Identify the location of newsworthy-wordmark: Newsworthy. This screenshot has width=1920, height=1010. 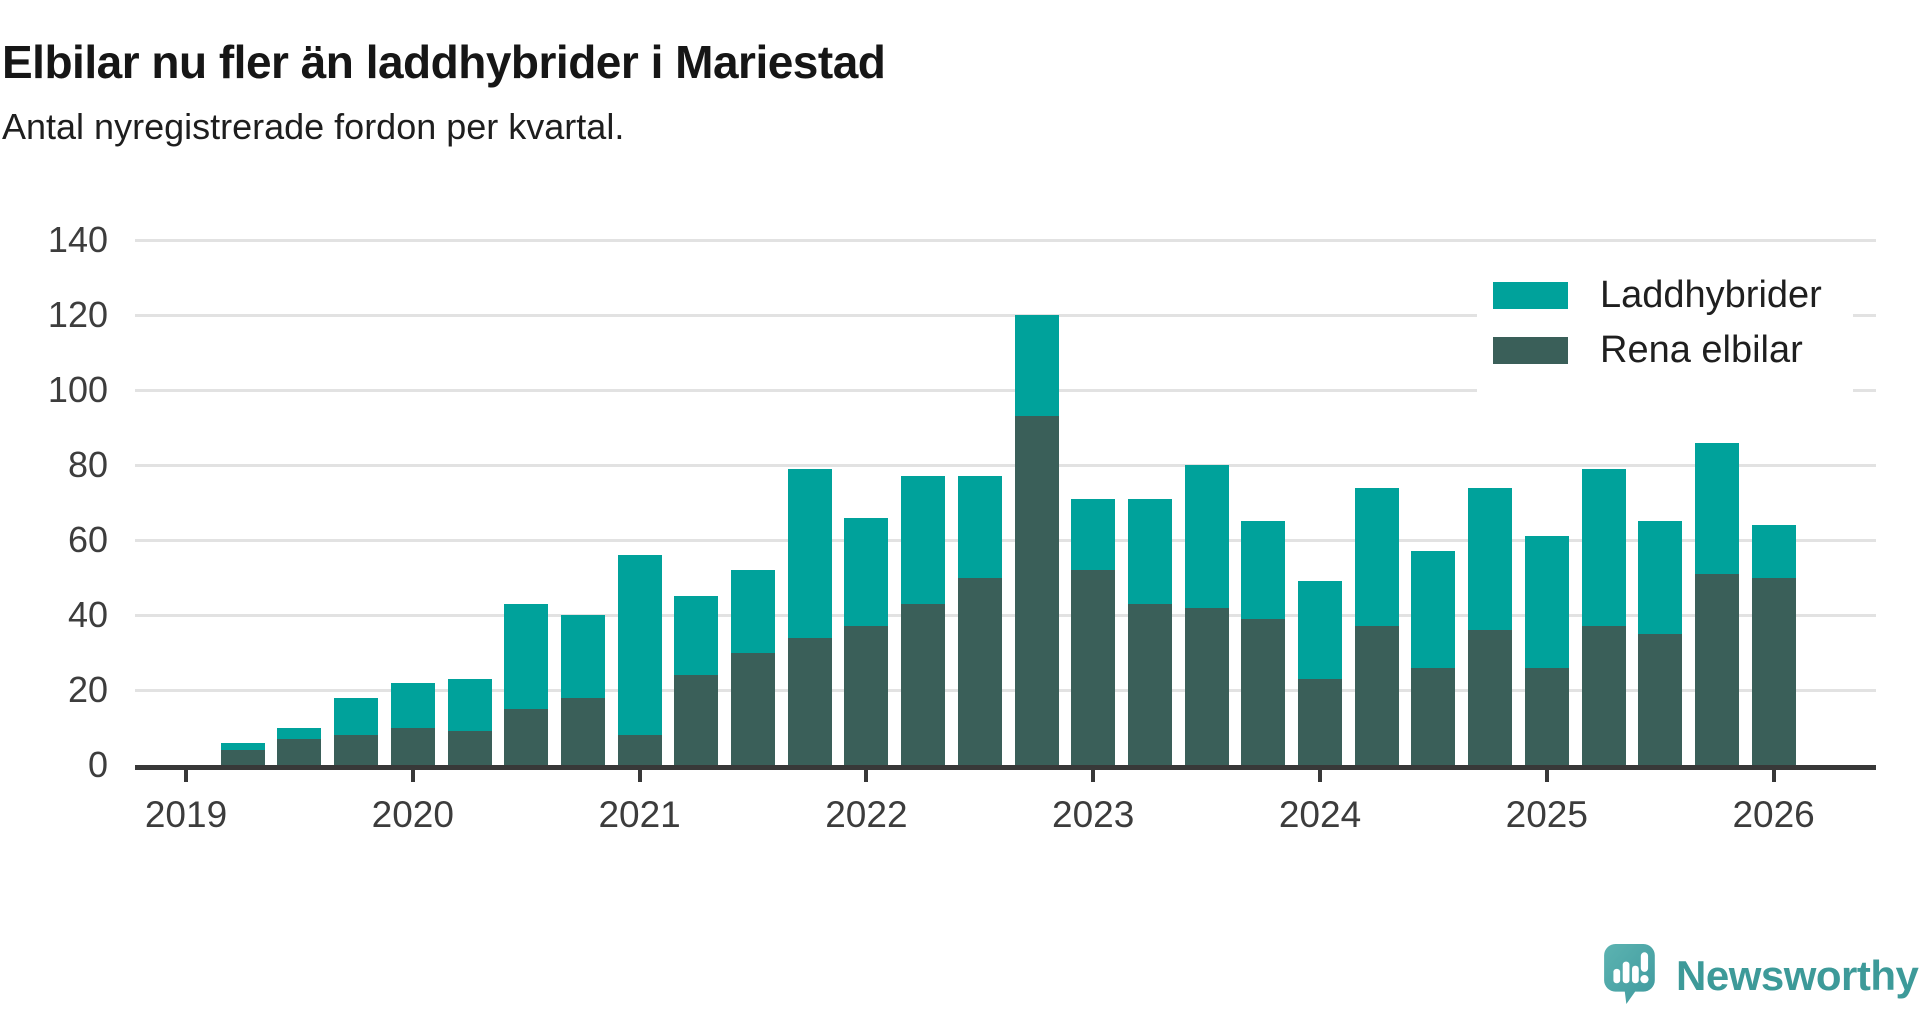
(1797, 975).